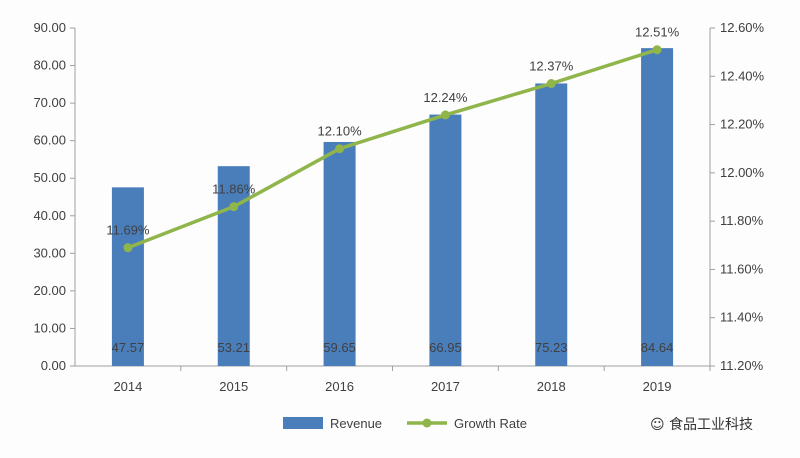  Describe the element at coordinates (49, 65) in the screenshot. I see `left-tick-label: 80.00` at that location.